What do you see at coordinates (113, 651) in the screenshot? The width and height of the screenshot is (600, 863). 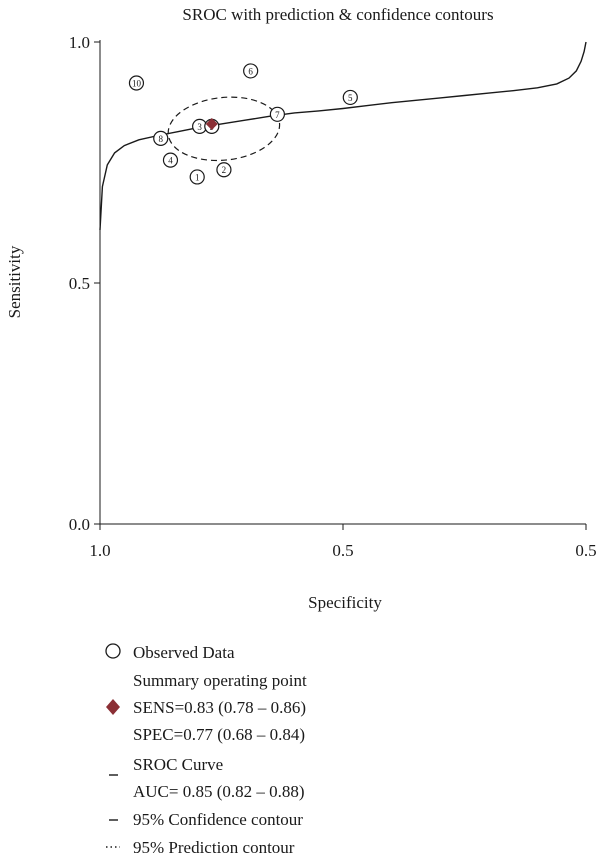 I see `legend-observed-marker` at bounding box center [113, 651].